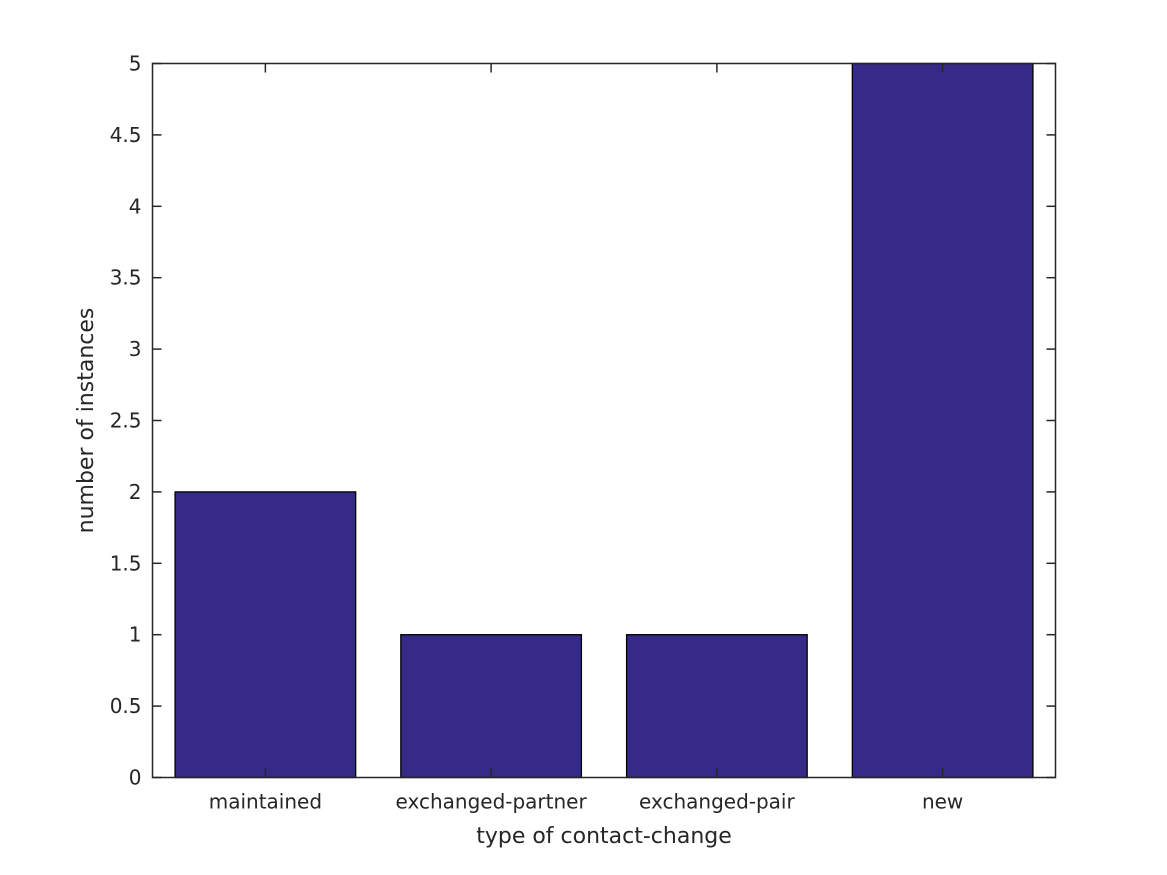 The width and height of the screenshot is (1167, 875). I want to click on y-tick-label: 3.5, so click(126, 278).